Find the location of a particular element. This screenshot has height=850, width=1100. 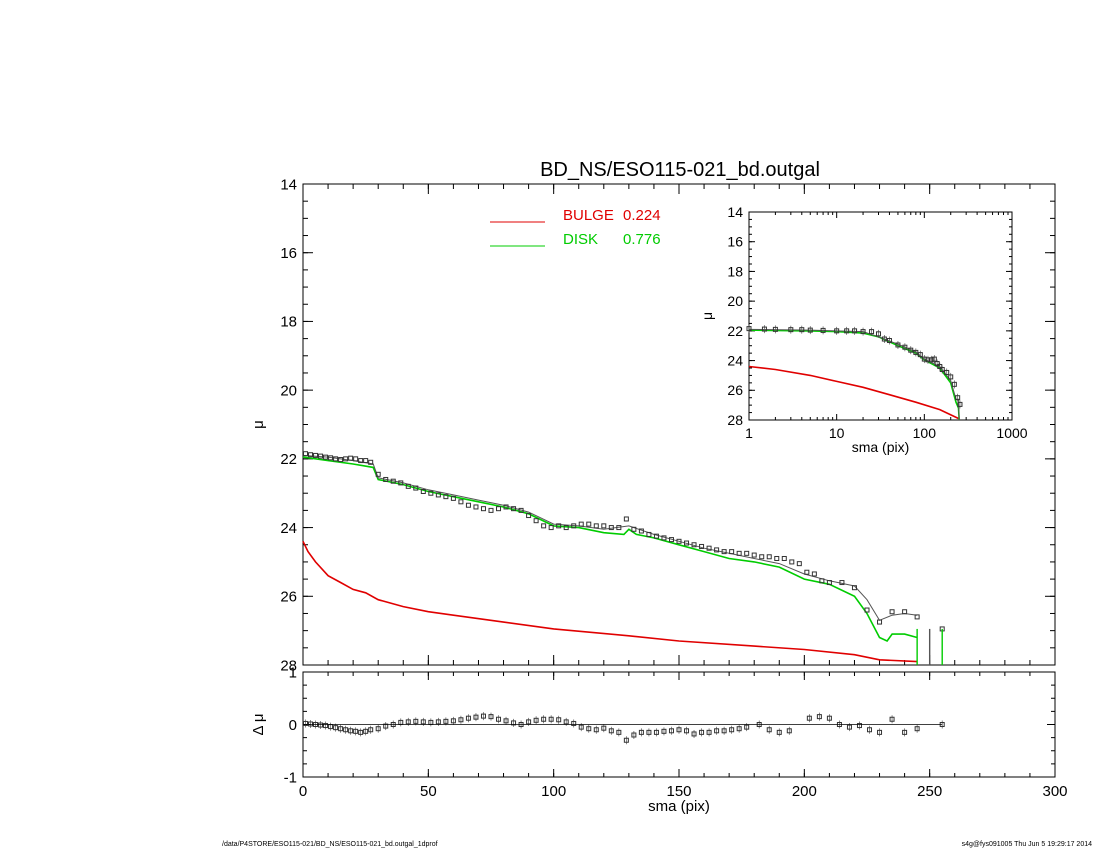

x-tick-label: 200 is located at coordinates (804, 791).